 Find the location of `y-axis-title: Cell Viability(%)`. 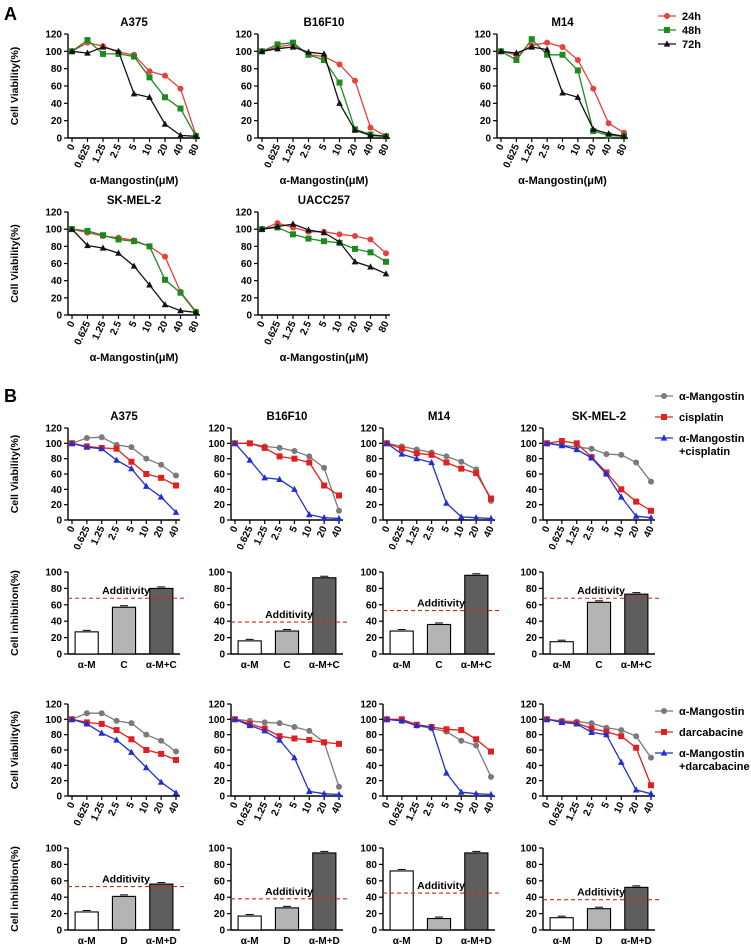

y-axis-title: Cell Viability(%) is located at coordinates (15, 86).